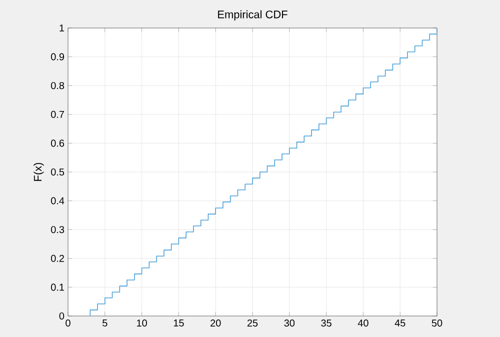 The image size is (500, 337). What do you see at coordinates (39, 171) in the screenshot?
I see `y-axis-title: F(x)` at bounding box center [39, 171].